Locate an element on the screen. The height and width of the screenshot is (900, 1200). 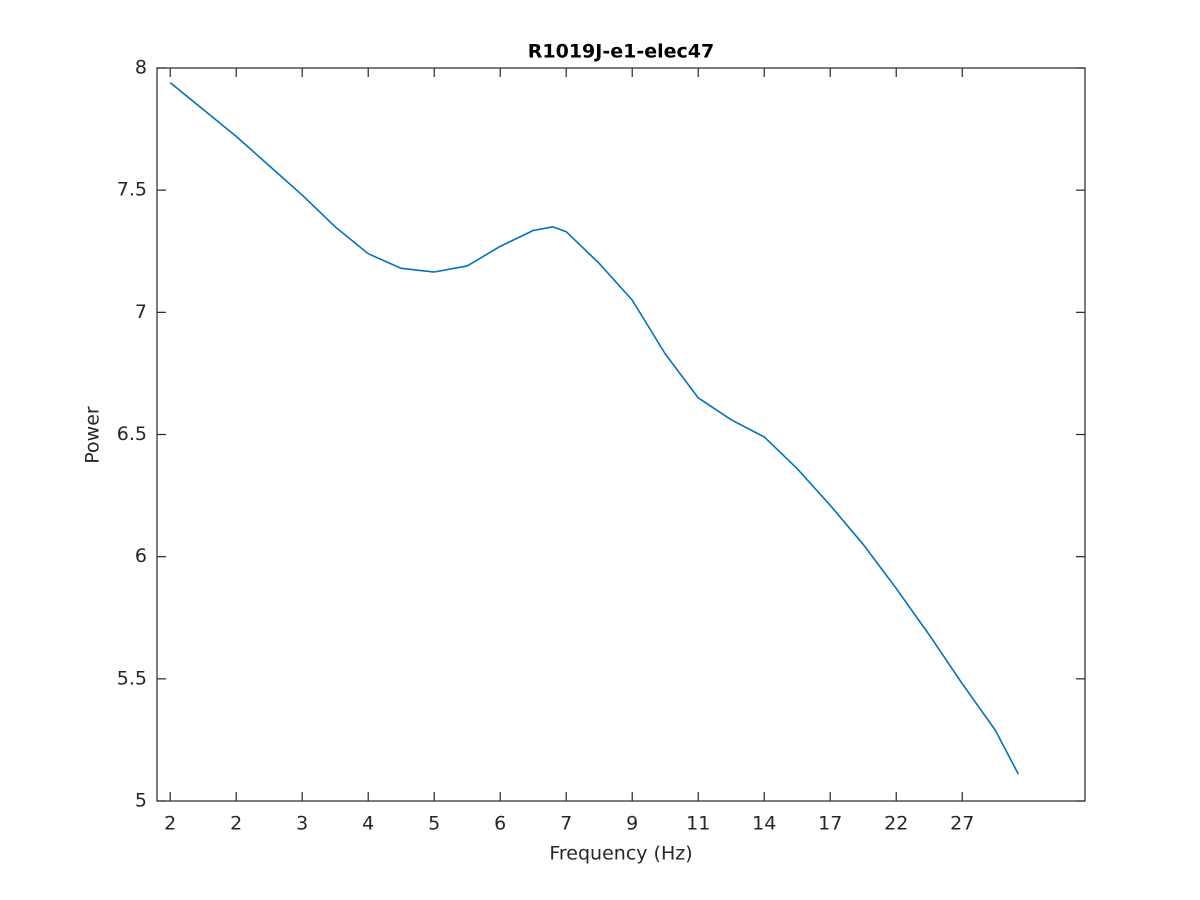
x-tick-label: 6 is located at coordinates (500, 824).